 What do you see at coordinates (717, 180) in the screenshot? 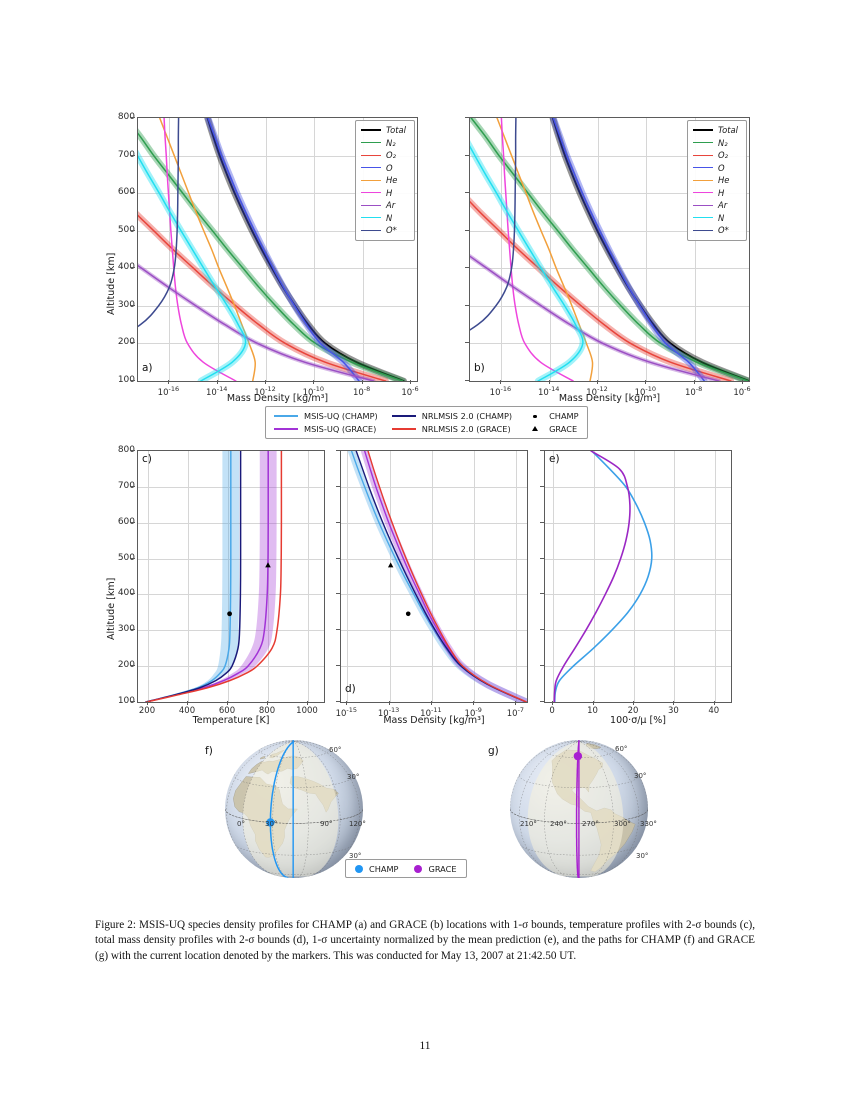
I see `panel-b-species-legend: Total N₂ O₂ O He H Ar N O*` at bounding box center [717, 180].